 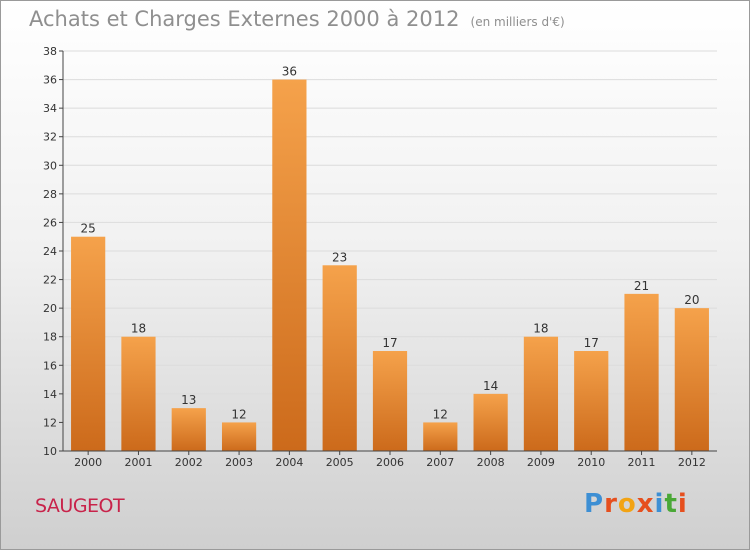 I want to click on y-tick-label: 36, so click(x=50, y=80).